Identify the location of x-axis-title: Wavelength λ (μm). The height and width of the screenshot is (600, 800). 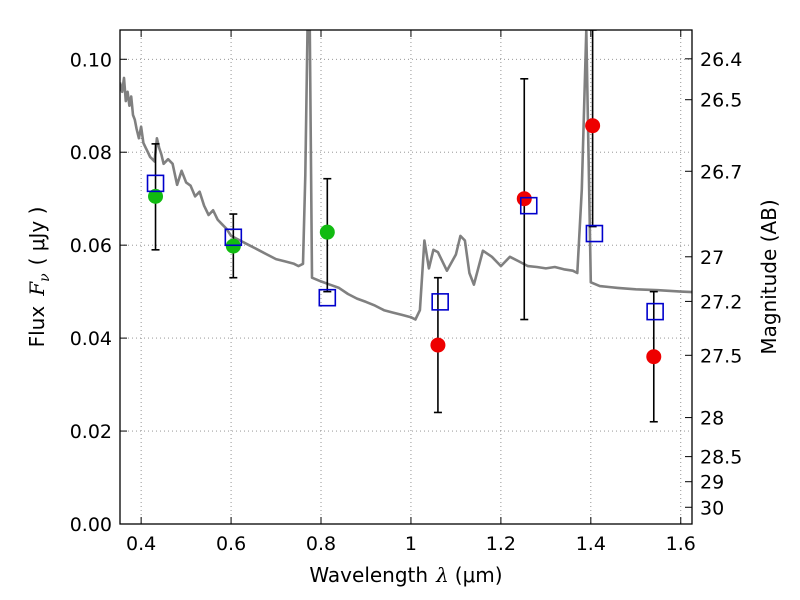
(405, 575).